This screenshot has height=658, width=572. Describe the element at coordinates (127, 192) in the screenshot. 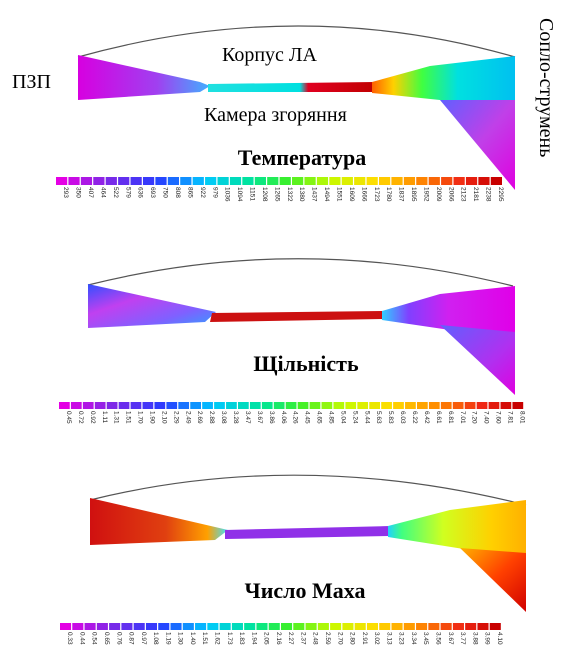

I see `scale-tick-label: 579` at that location.